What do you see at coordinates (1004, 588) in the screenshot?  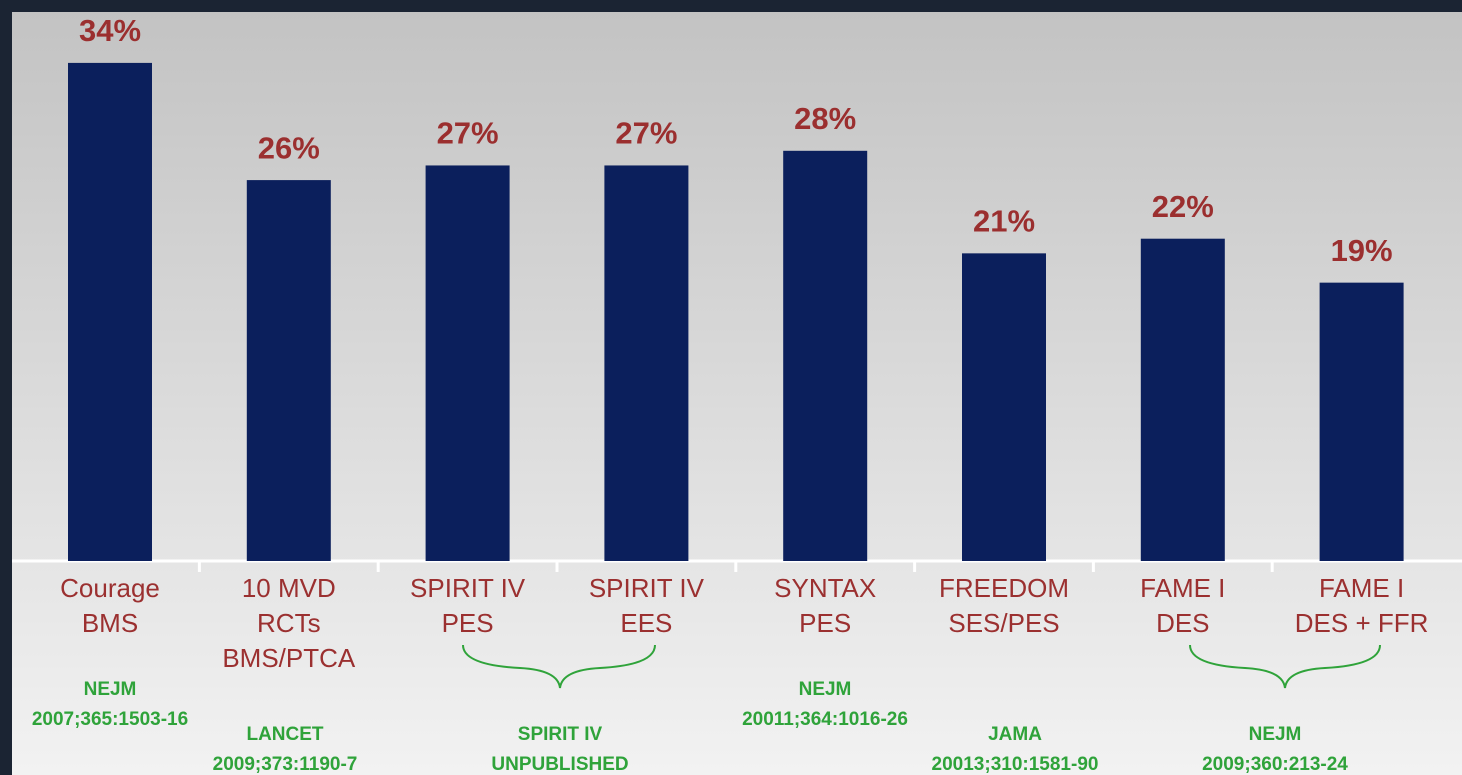 I see `category-label: FREEDOM` at bounding box center [1004, 588].